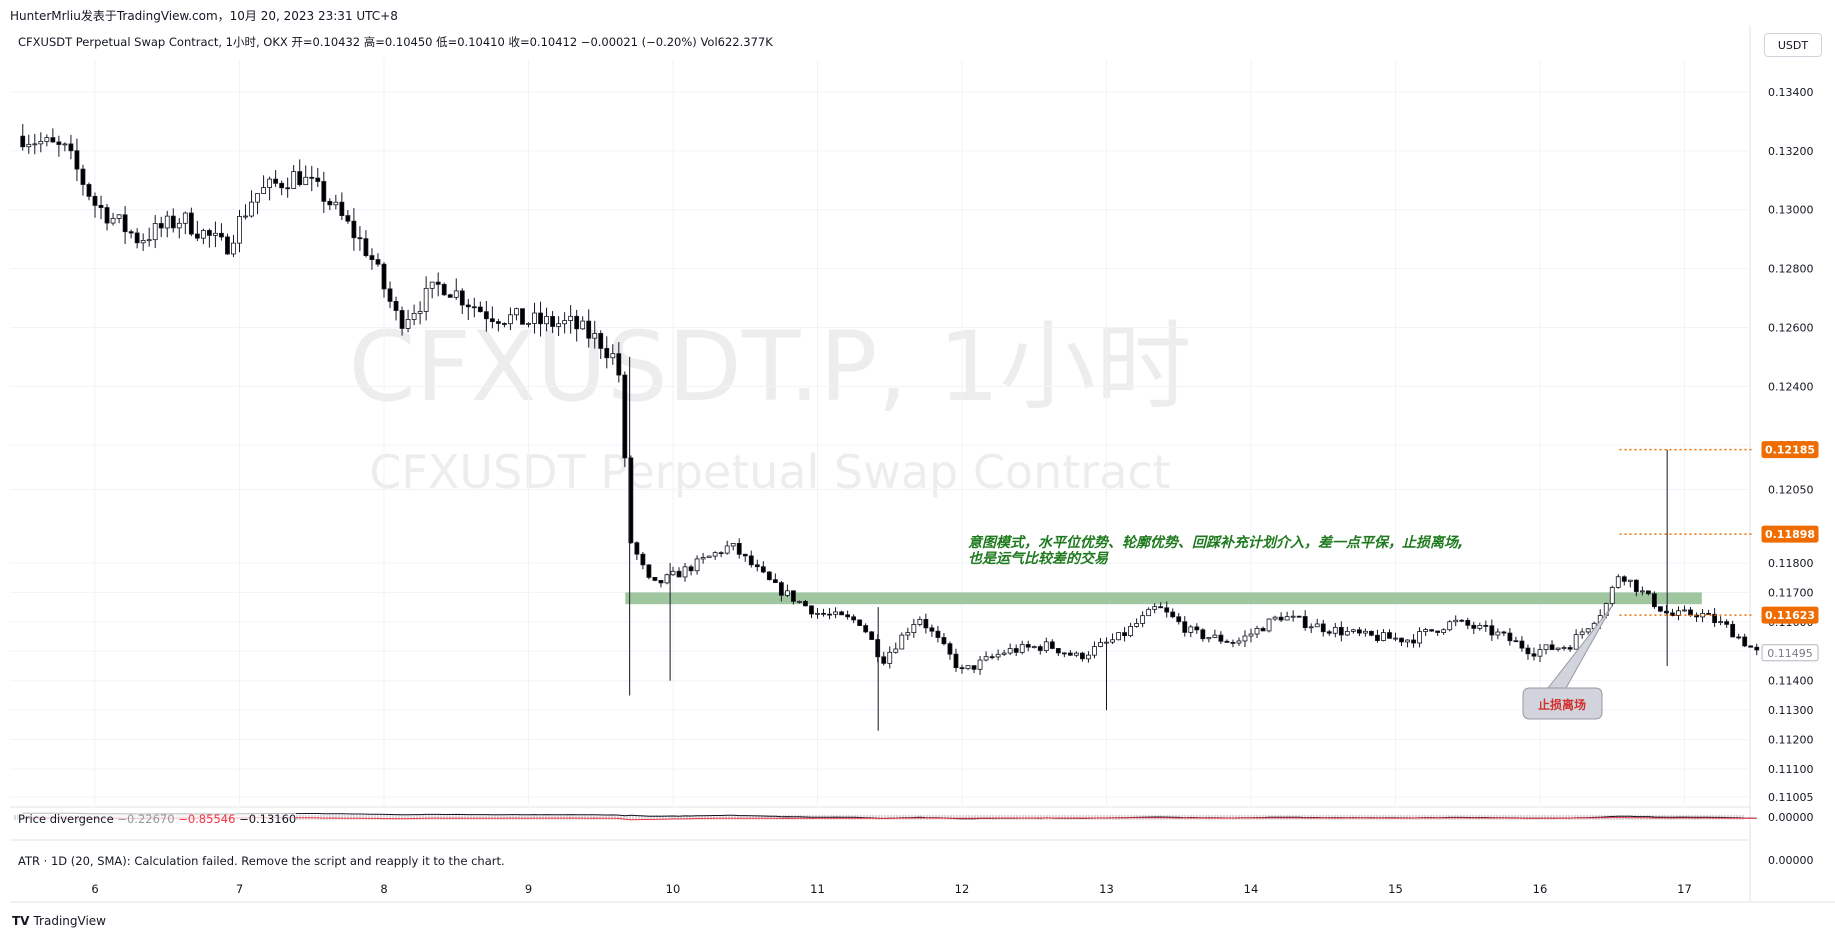  I want to click on time-axis: 6 7 8 9 10 11 12 13 14 15 16 17, so click(891, 889).